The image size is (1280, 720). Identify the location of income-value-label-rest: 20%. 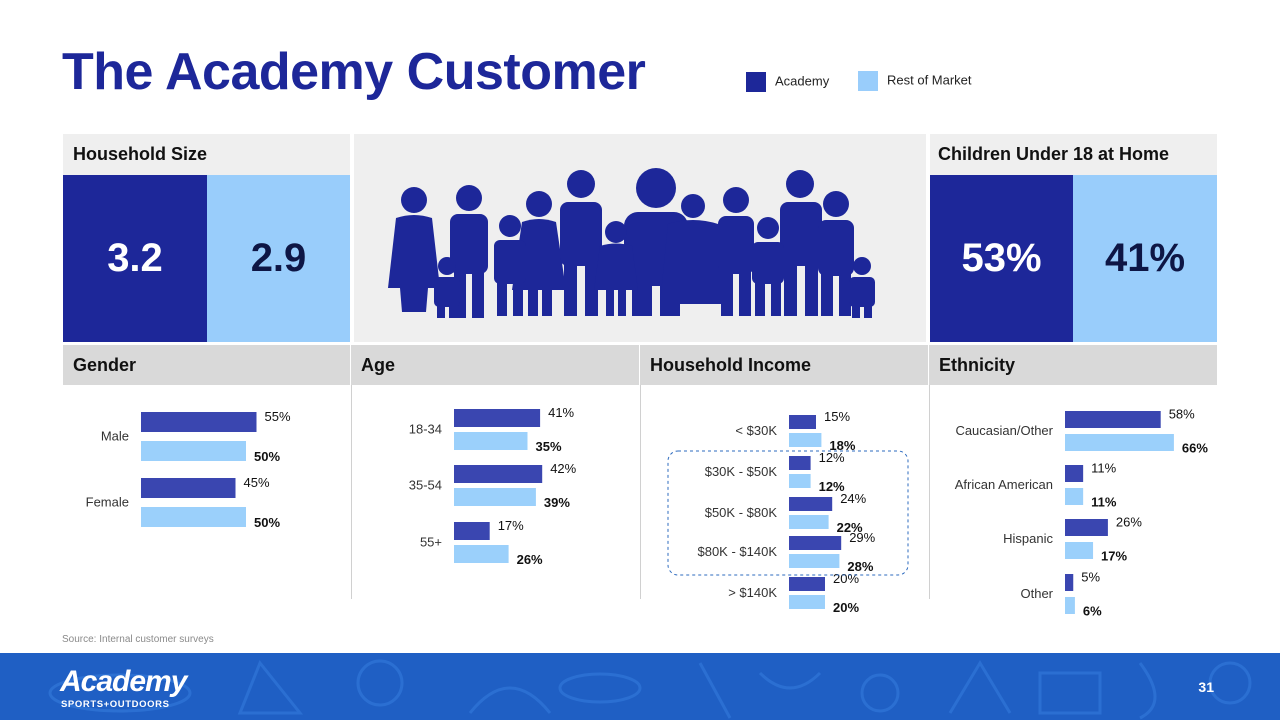
(846, 607).